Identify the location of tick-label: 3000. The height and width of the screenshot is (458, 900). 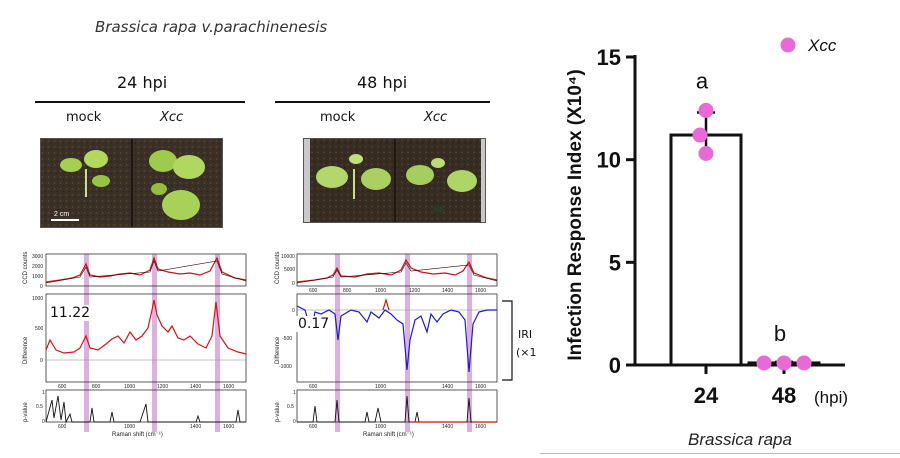
(37, 257).